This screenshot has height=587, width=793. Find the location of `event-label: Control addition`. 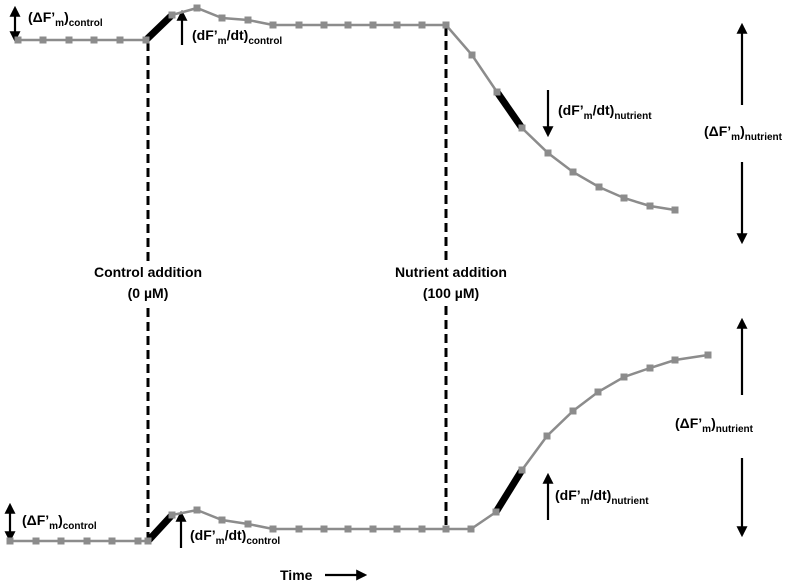

event-label: Control addition is located at coordinates (148, 272).